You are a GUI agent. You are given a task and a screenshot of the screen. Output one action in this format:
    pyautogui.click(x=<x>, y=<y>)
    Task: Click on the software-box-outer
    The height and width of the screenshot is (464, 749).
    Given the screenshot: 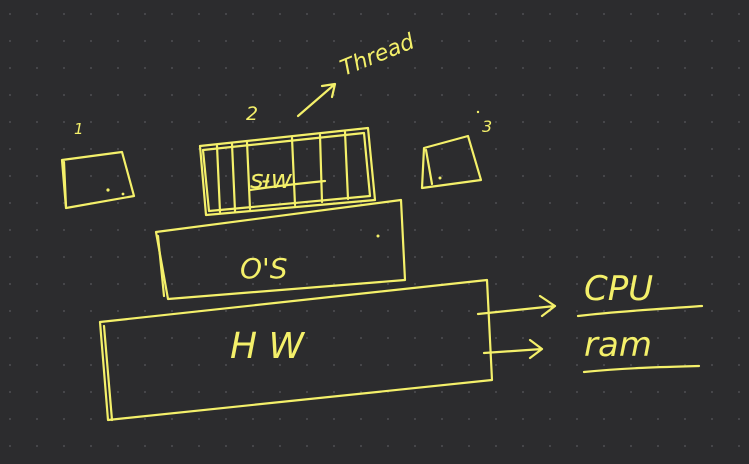 What is the action you would take?
    pyautogui.click(x=287, y=171)
    